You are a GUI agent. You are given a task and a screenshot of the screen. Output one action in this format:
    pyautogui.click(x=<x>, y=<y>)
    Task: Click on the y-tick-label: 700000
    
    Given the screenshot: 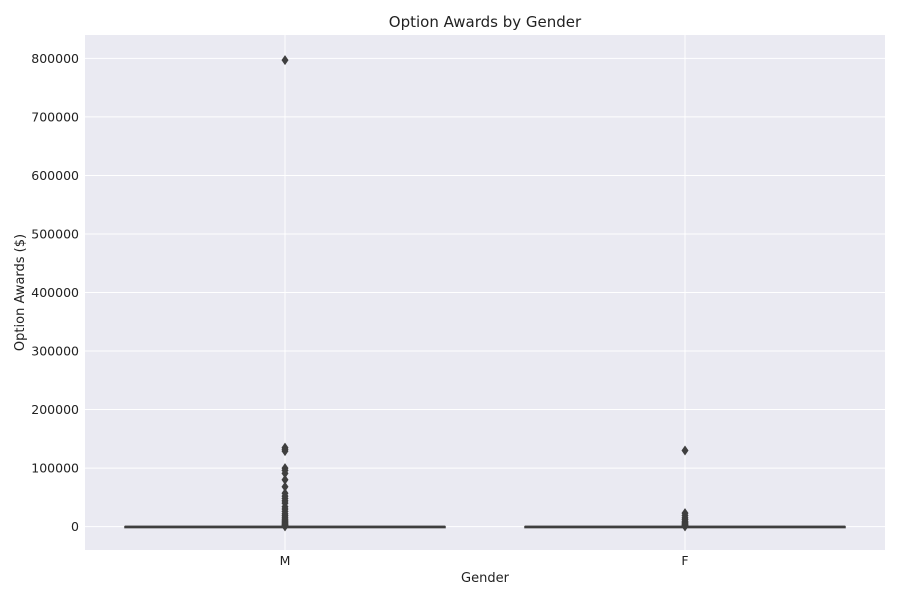 What is the action you would take?
    pyautogui.click(x=55, y=116)
    